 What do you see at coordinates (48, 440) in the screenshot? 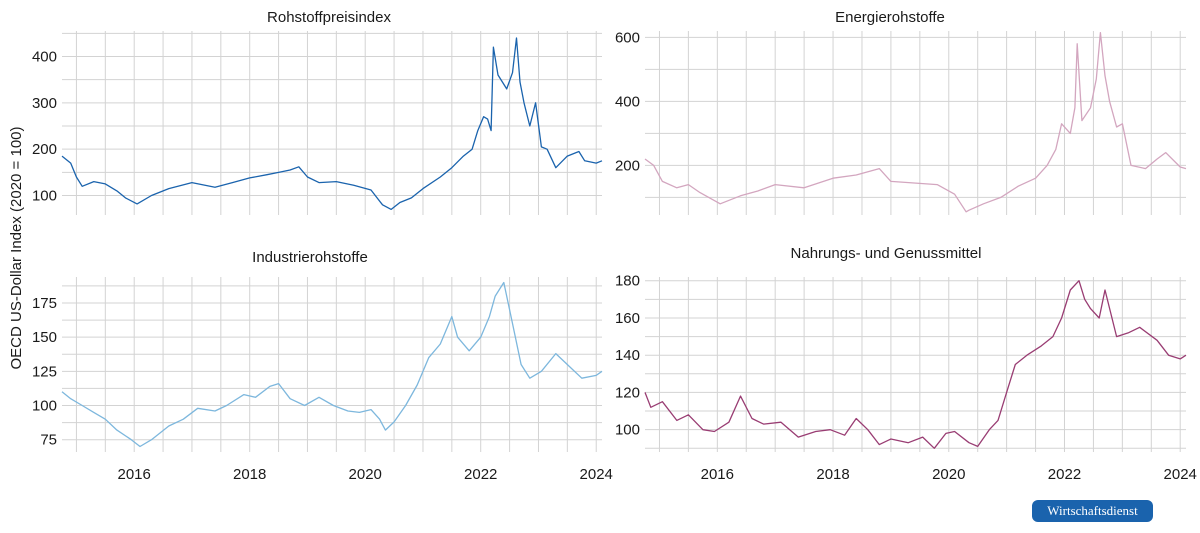
I see `y-tick-label: 75` at bounding box center [48, 440].